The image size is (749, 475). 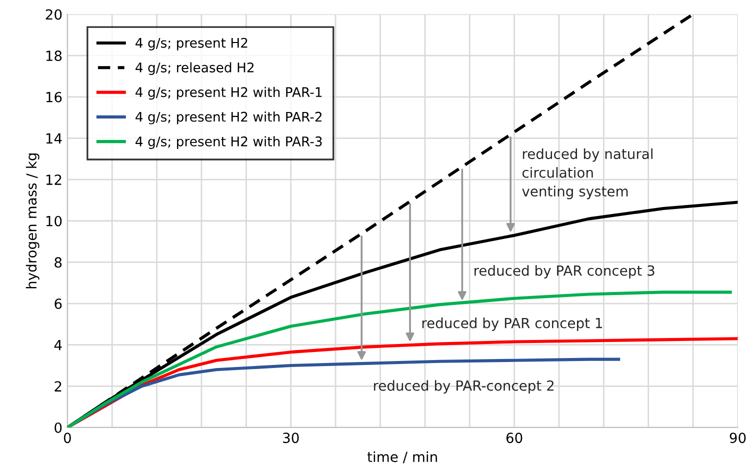 I want to click on legend-label: 4 g/s; present H2 with PAR-3, so click(x=229, y=142).